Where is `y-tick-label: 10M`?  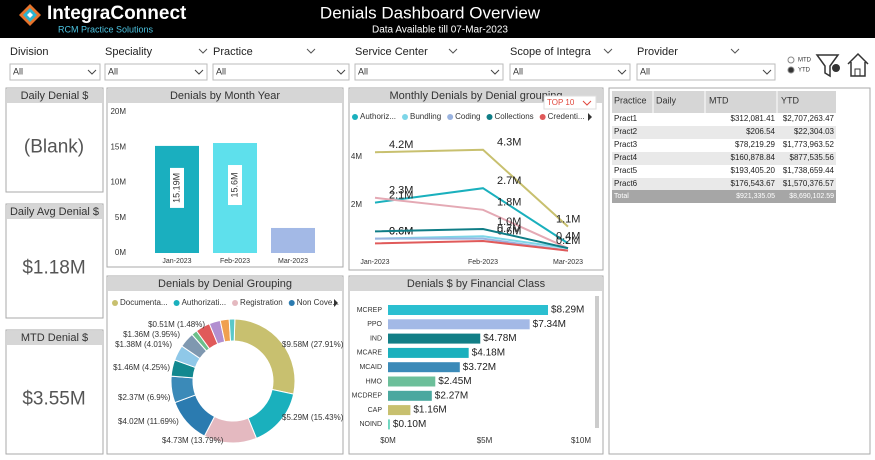
y-tick-label: 10M is located at coordinates (118, 182).